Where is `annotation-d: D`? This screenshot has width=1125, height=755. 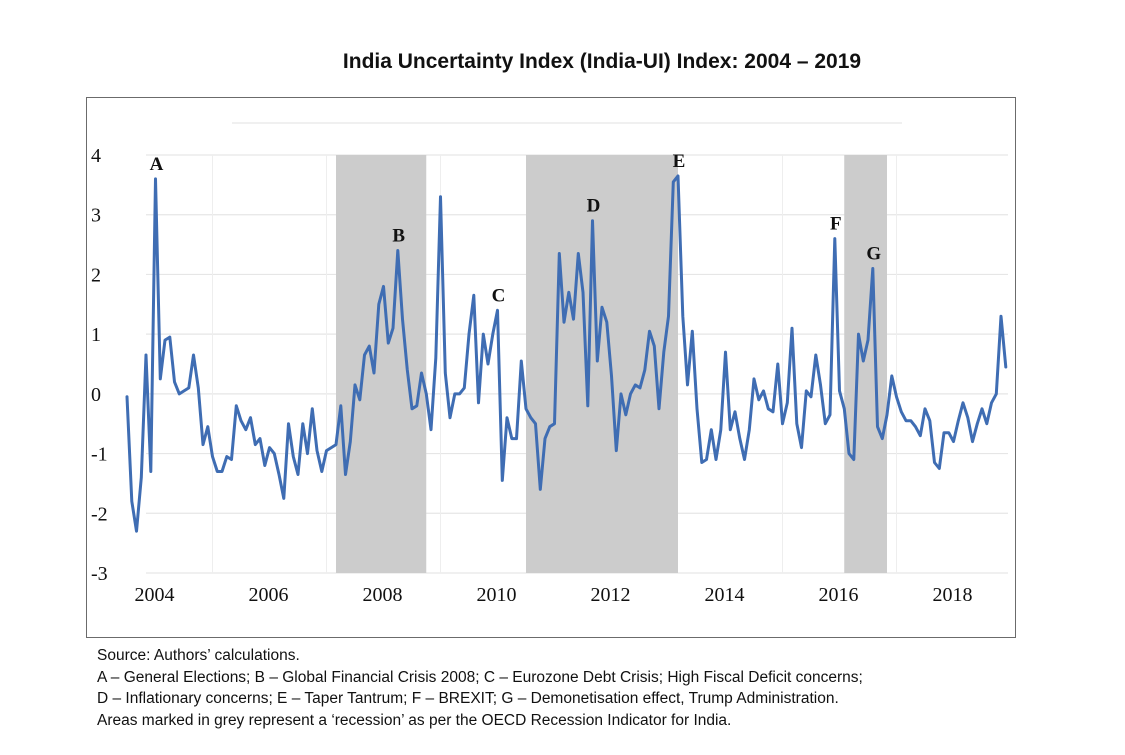
annotation-d: D is located at coordinates (594, 206).